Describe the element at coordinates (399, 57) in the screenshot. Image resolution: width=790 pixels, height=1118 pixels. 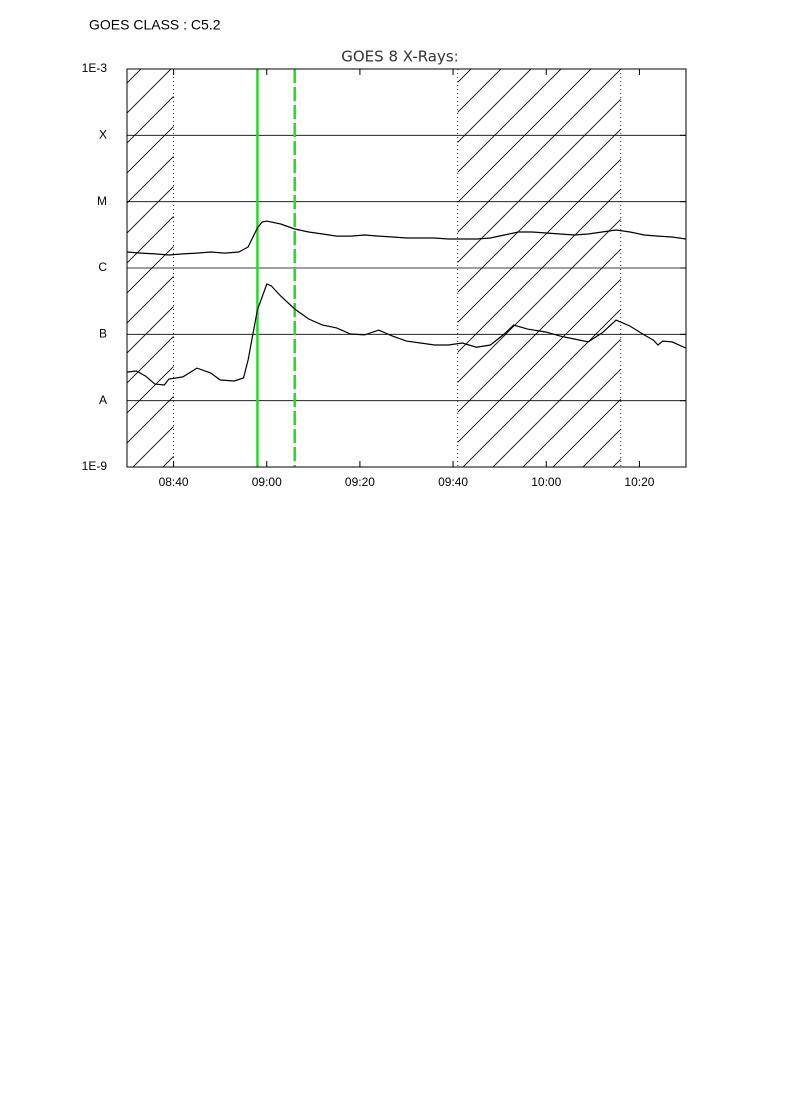
I see `chart-title: GOES 8 X-Rays:` at that location.